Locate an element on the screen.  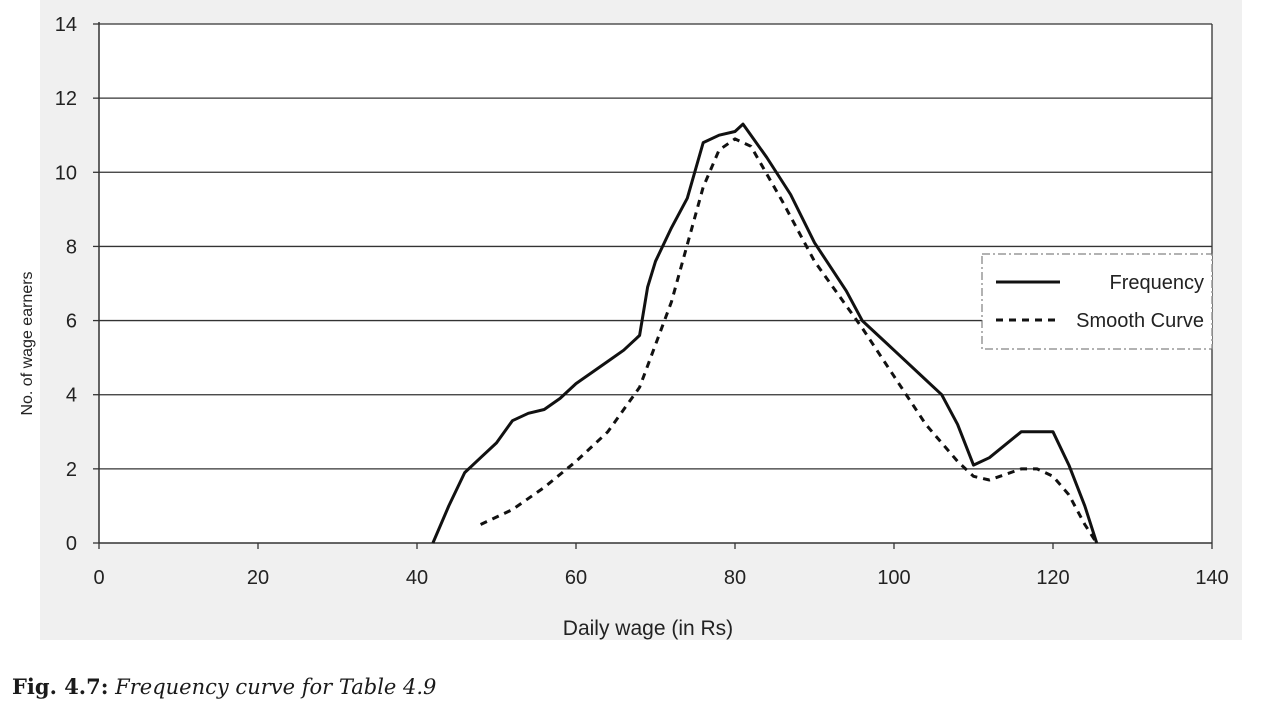
y-tick-label: 14 is located at coordinates (66, 25).